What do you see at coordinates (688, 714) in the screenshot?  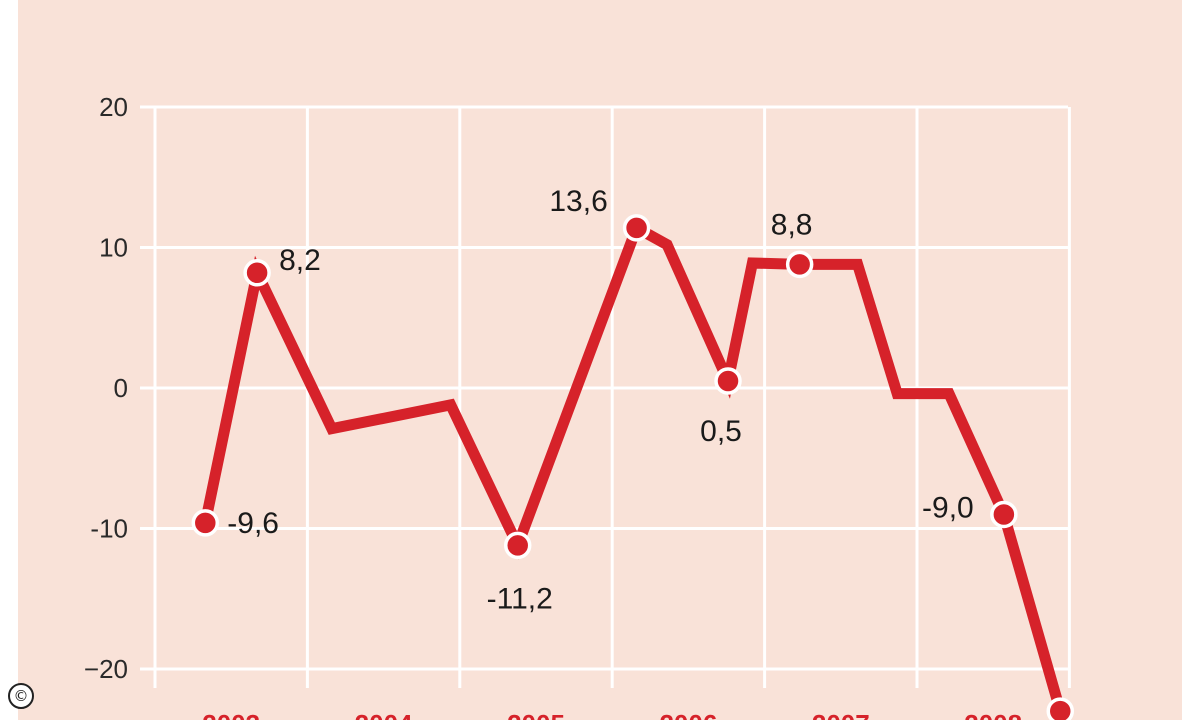 I see `x-tick-label: 2006` at bounding box center [688, 714].